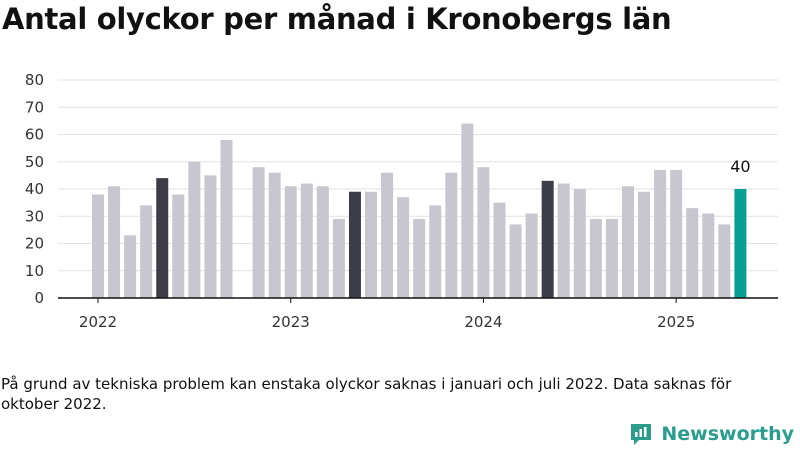 The image size is (800, 450). I want to click on y-tick-label: 0, so click(39, 298).